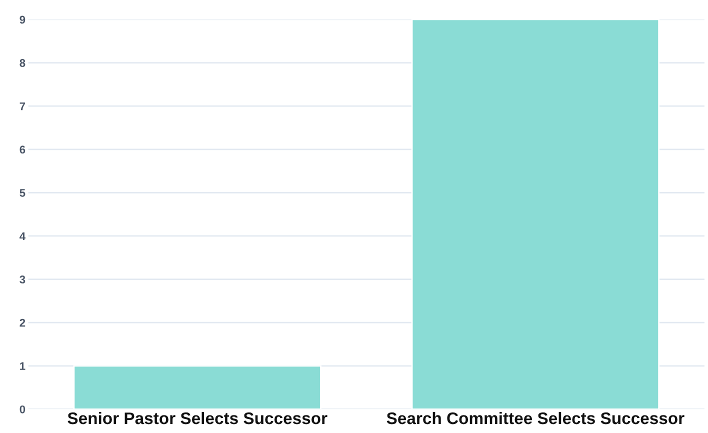 The height and width of the screenshot is (433, 708). Describe the element at coordinates (23, 236) in the screenshot. I see `y-tick-label: 4` at that location.